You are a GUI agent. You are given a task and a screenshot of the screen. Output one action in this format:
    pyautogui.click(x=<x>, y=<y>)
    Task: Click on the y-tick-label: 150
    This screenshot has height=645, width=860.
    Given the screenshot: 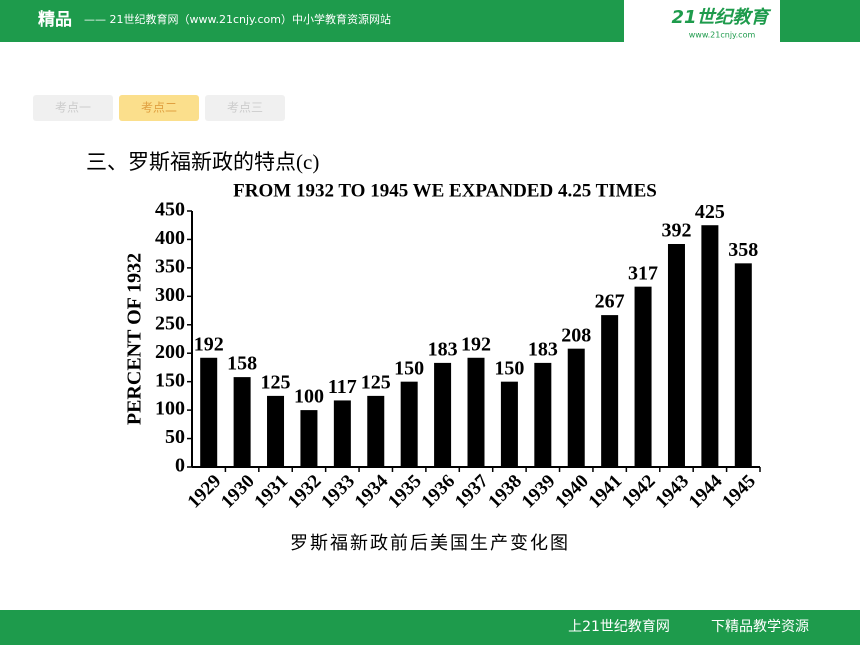 What is the action you would take?
    pyautogui.click(x=170, y=380)
    